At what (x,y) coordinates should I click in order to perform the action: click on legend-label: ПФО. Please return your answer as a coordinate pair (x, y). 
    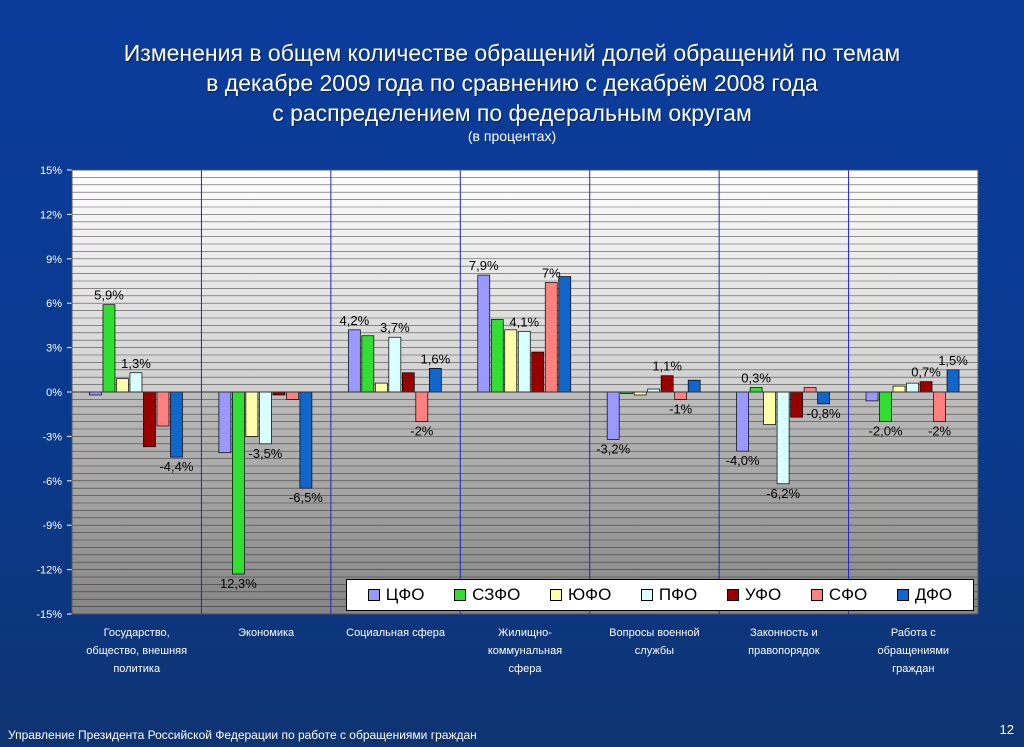
    Looking at the image, I should click on (678, 594).